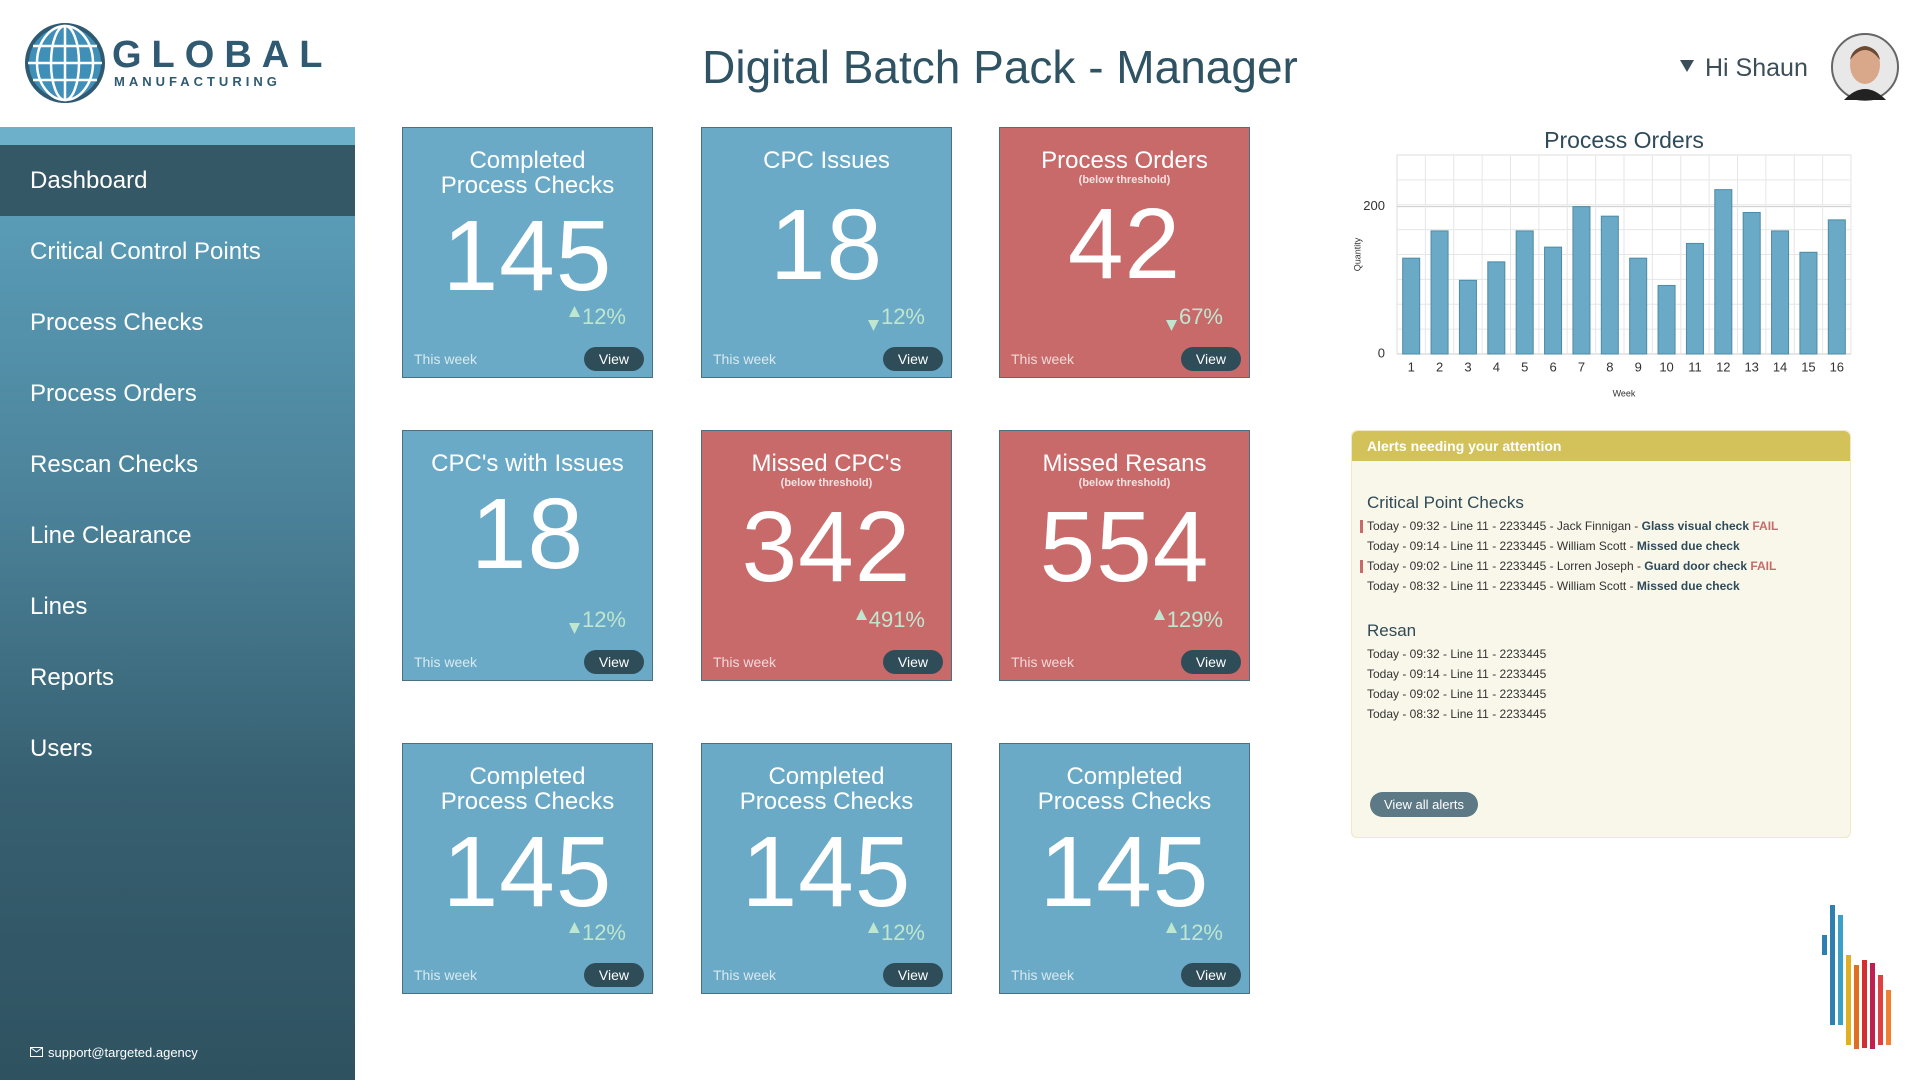  I want to click on brand-bars, so click(1856, 977).